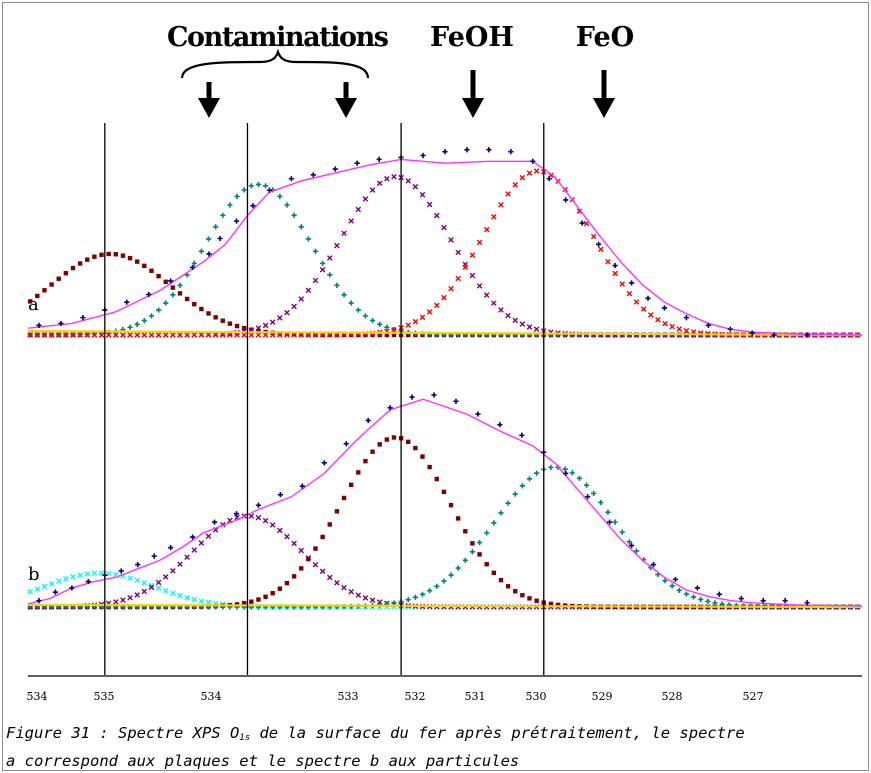 The height and width of the screenshot is (773, 871). Describe the element at coordinates (473, 85) in the screenshot. I see `arrow-shaft` at that location.